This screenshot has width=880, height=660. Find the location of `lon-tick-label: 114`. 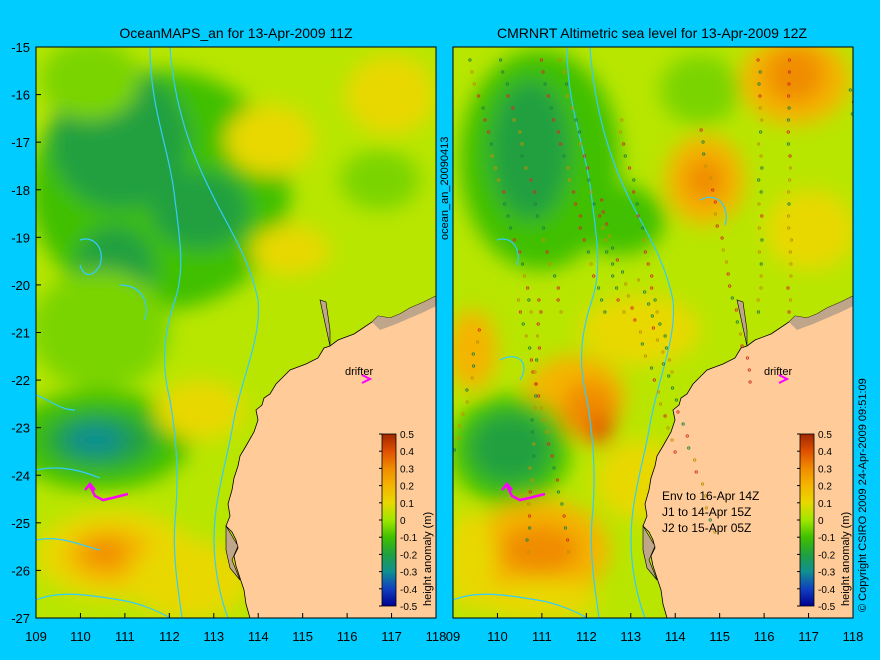

lon-tick-label: 114 is located at coordinates (258, 636).